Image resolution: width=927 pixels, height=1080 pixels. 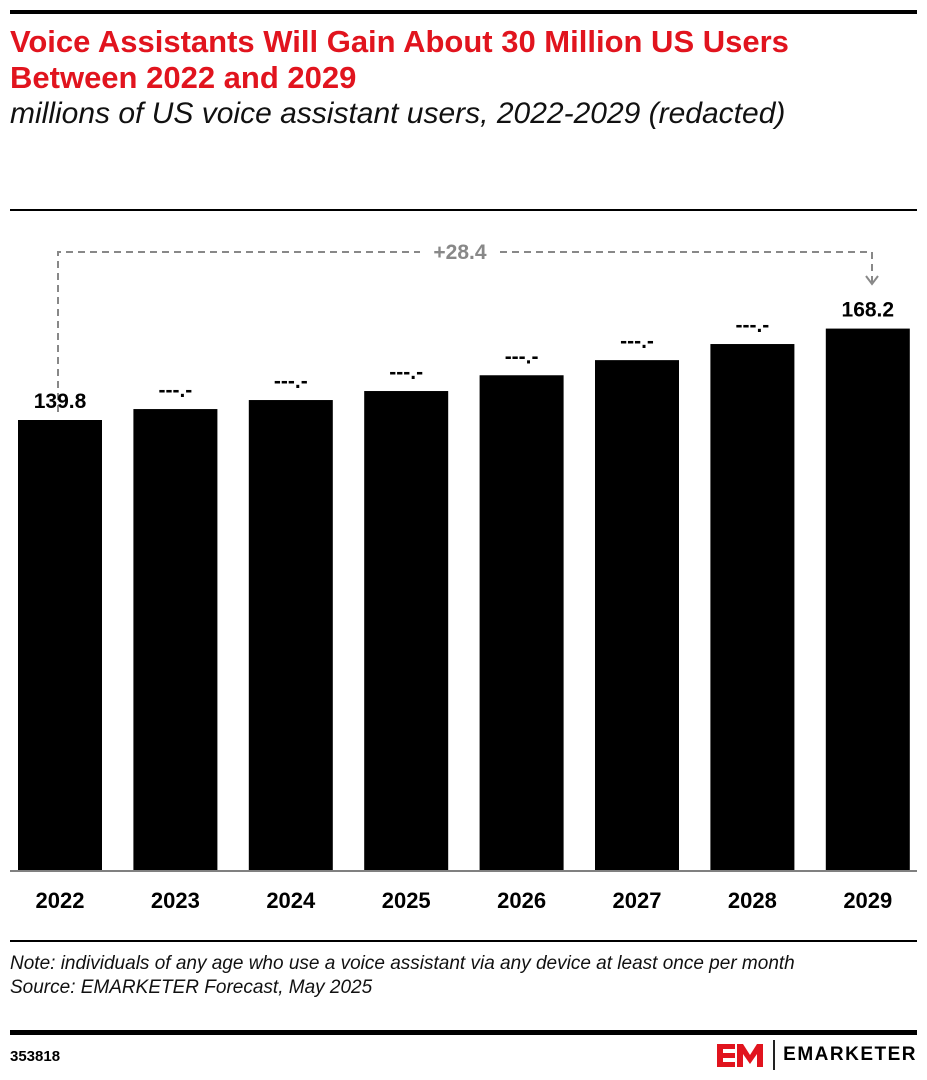 I want to click on x-tick-label-2025: 2025, so click(x=406, y=900).